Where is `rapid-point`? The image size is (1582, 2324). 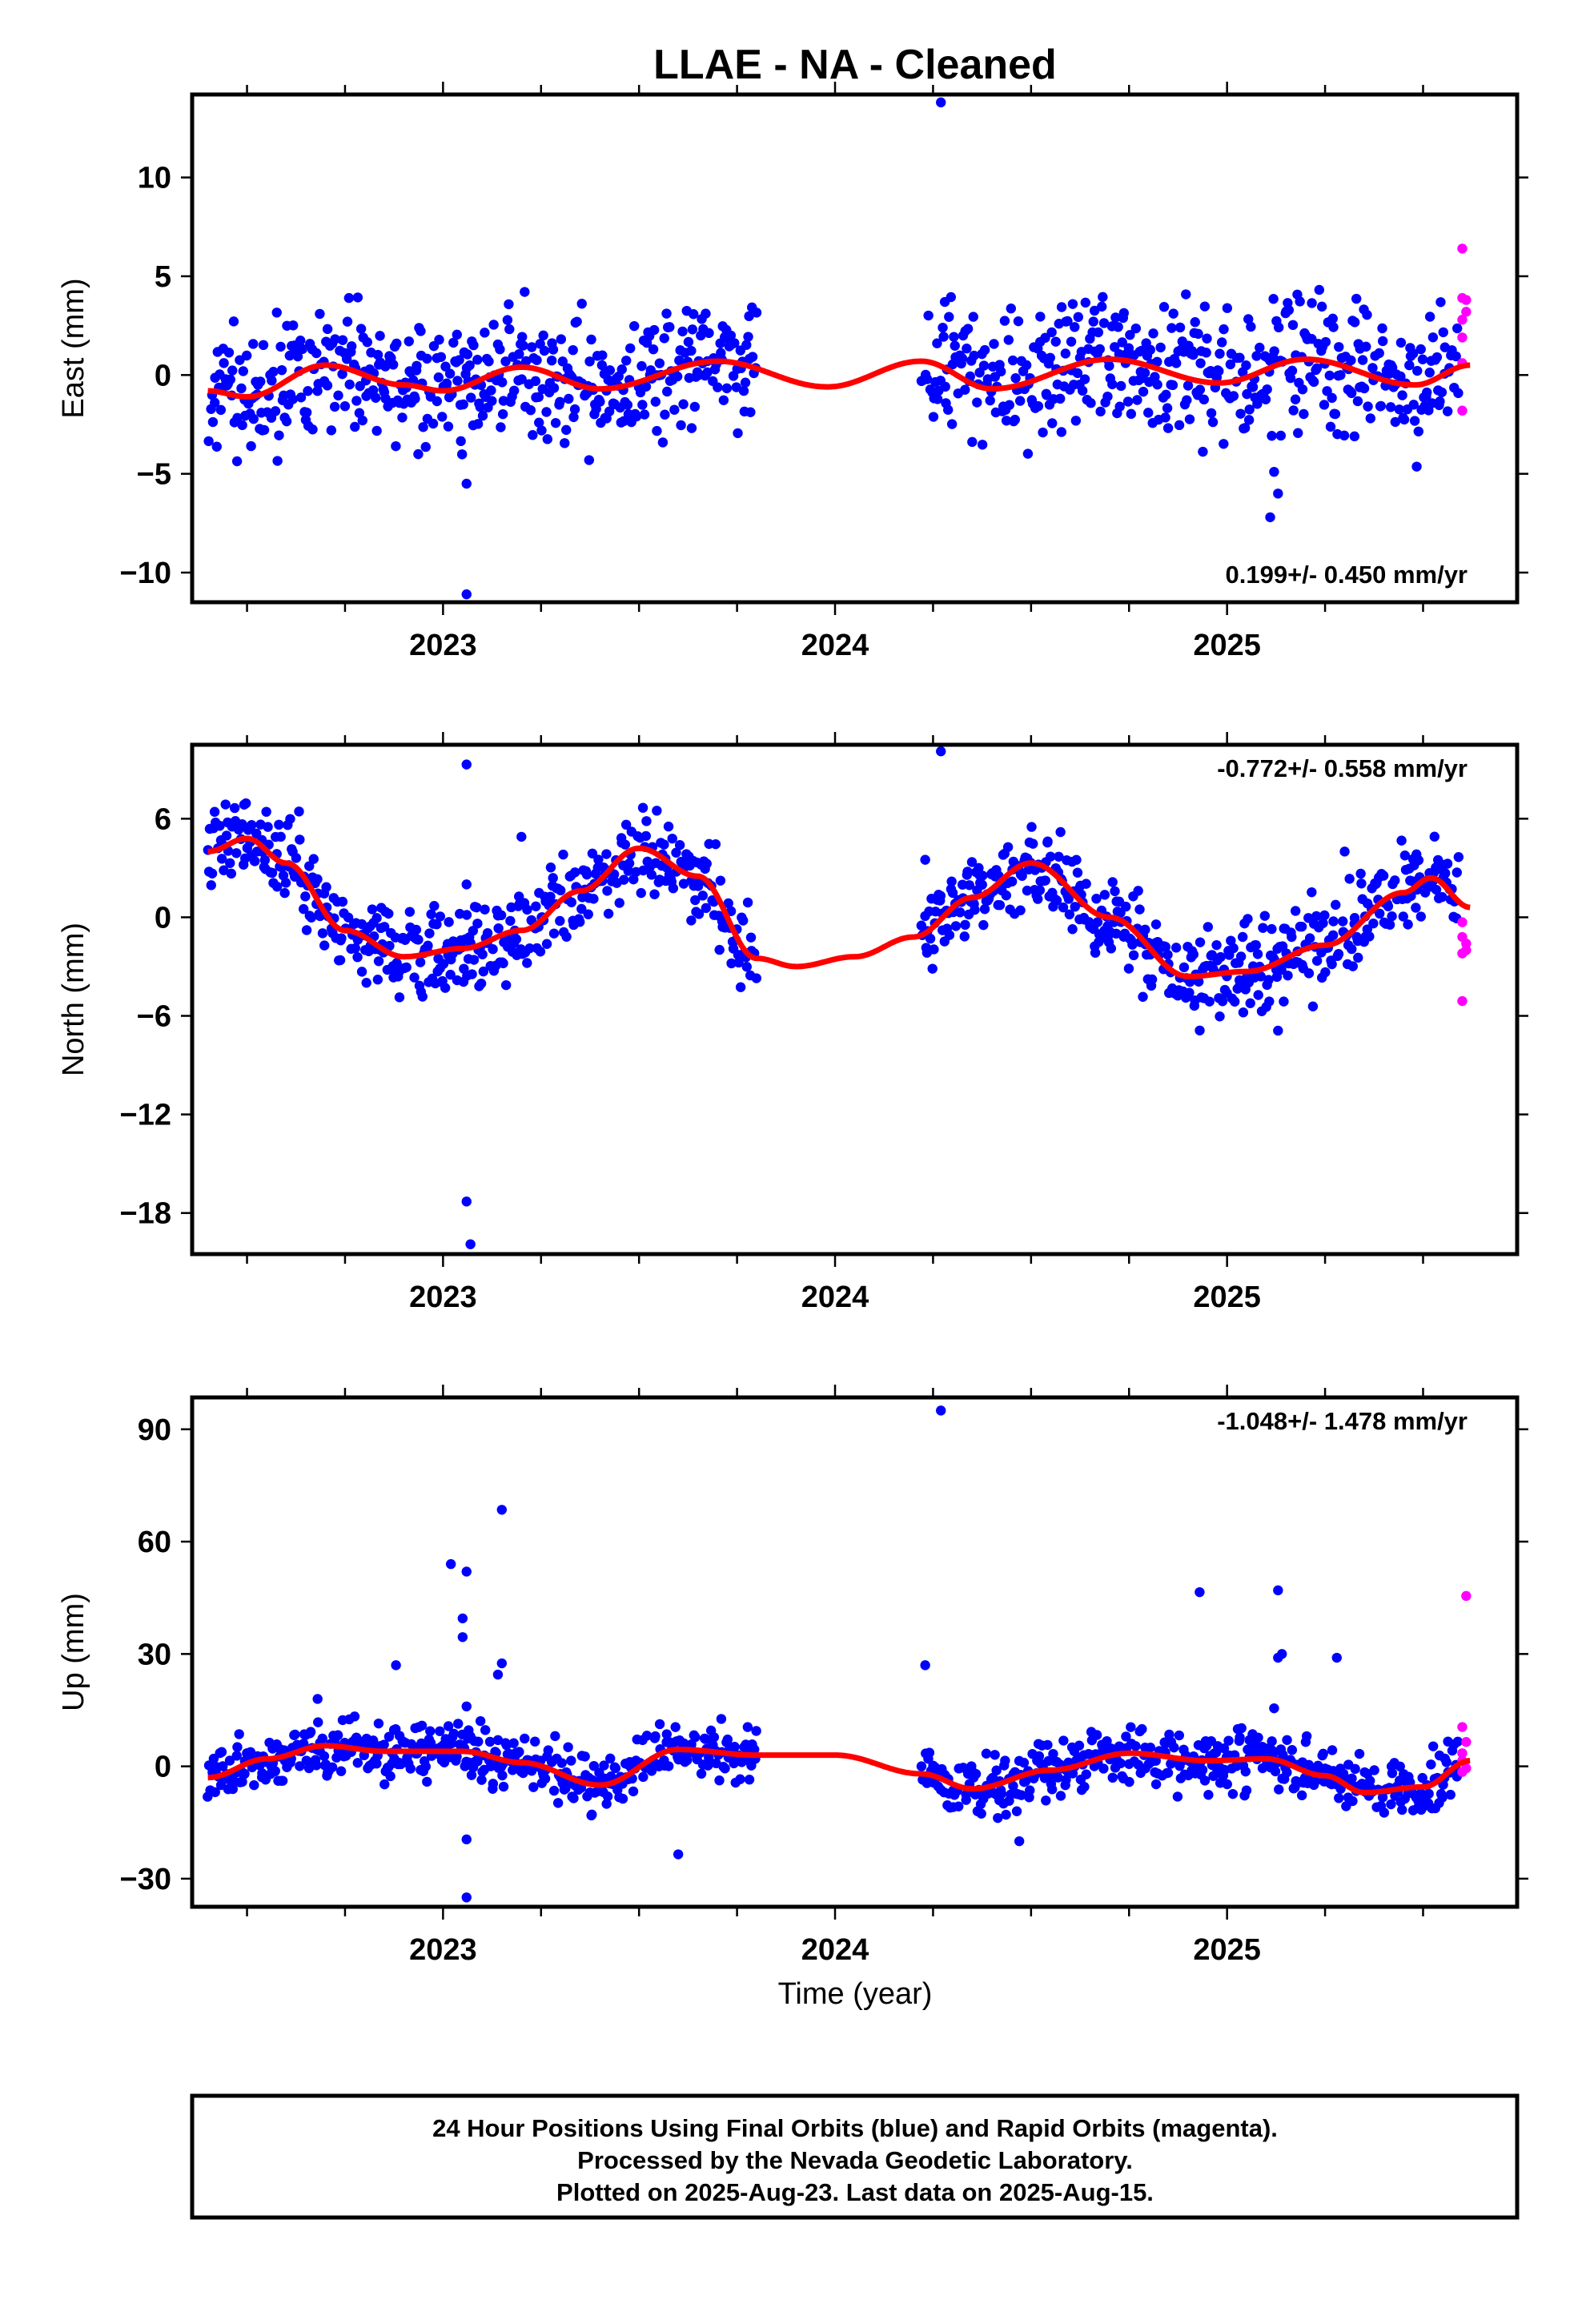
rapid-point is located at coordinates (1463, 337).